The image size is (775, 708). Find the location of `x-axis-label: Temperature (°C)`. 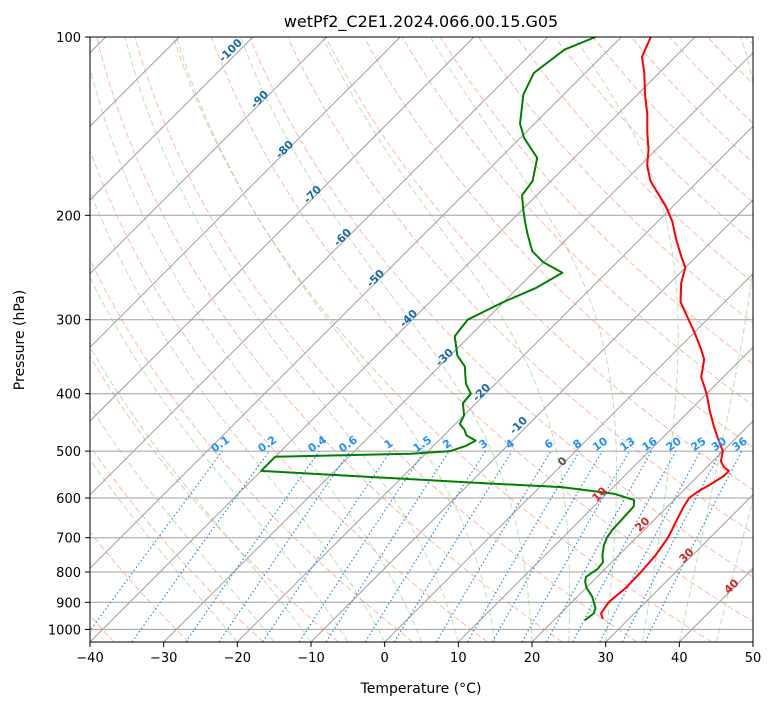

x-axis-label: Temperature (°C) is located at coordinates (421, 689).